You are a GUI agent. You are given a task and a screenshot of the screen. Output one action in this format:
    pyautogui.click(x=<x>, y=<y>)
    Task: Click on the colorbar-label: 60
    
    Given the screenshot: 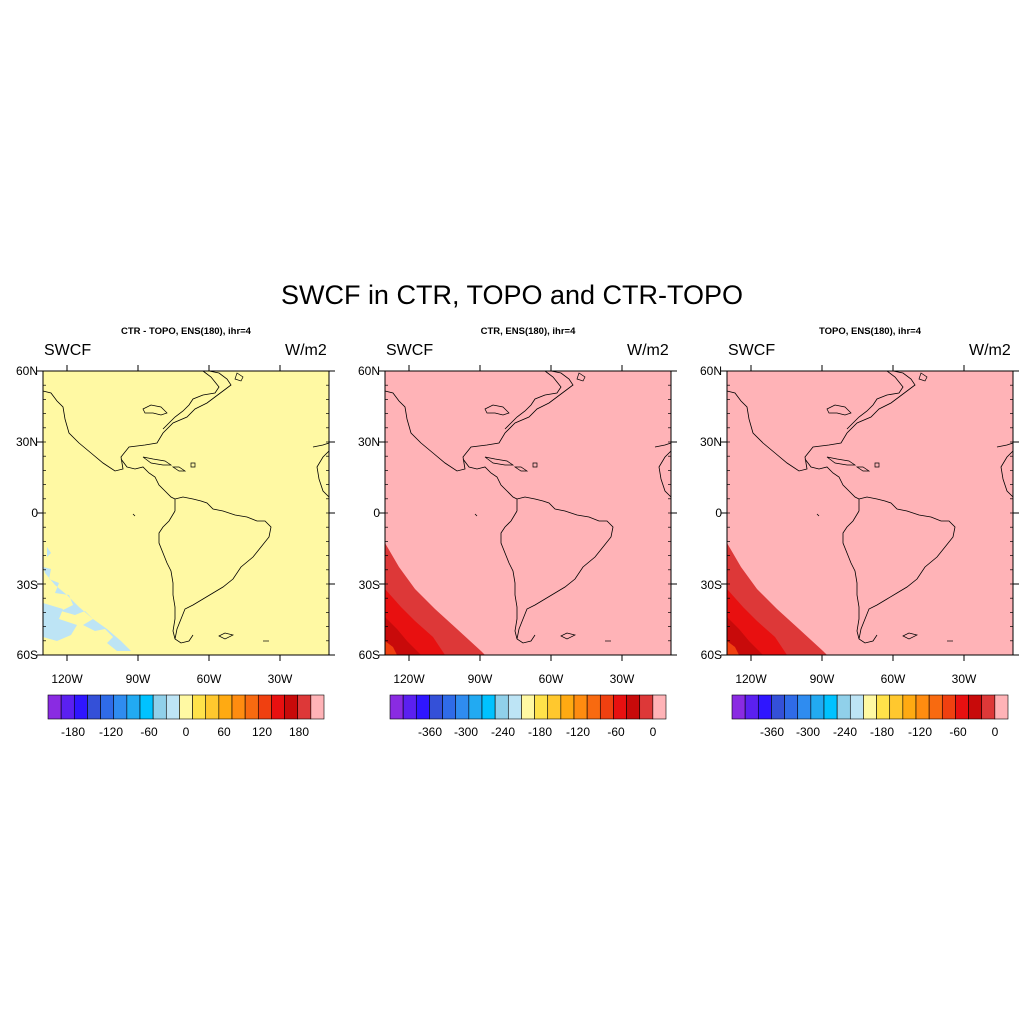 What is the action you would take?
    pyautogui.click(x=224, y=732)
    